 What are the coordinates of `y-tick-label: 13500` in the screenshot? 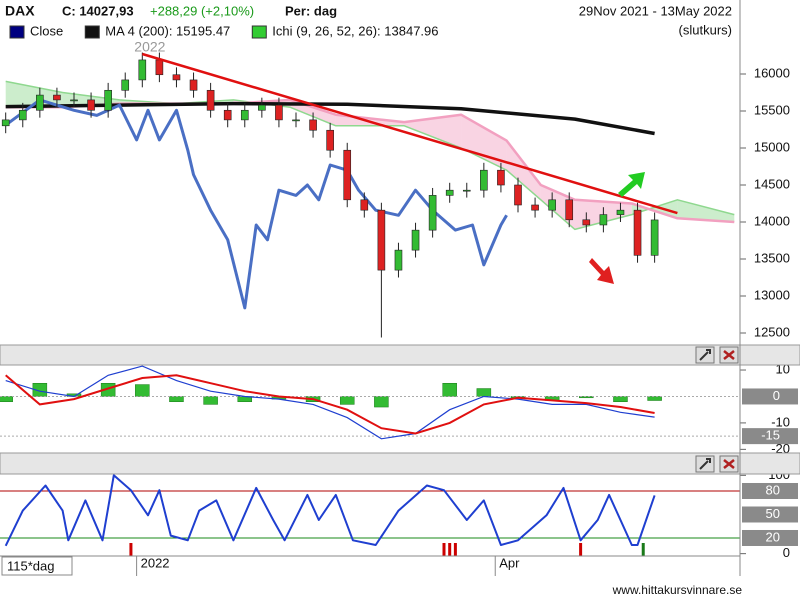 It's located at (772, 257).